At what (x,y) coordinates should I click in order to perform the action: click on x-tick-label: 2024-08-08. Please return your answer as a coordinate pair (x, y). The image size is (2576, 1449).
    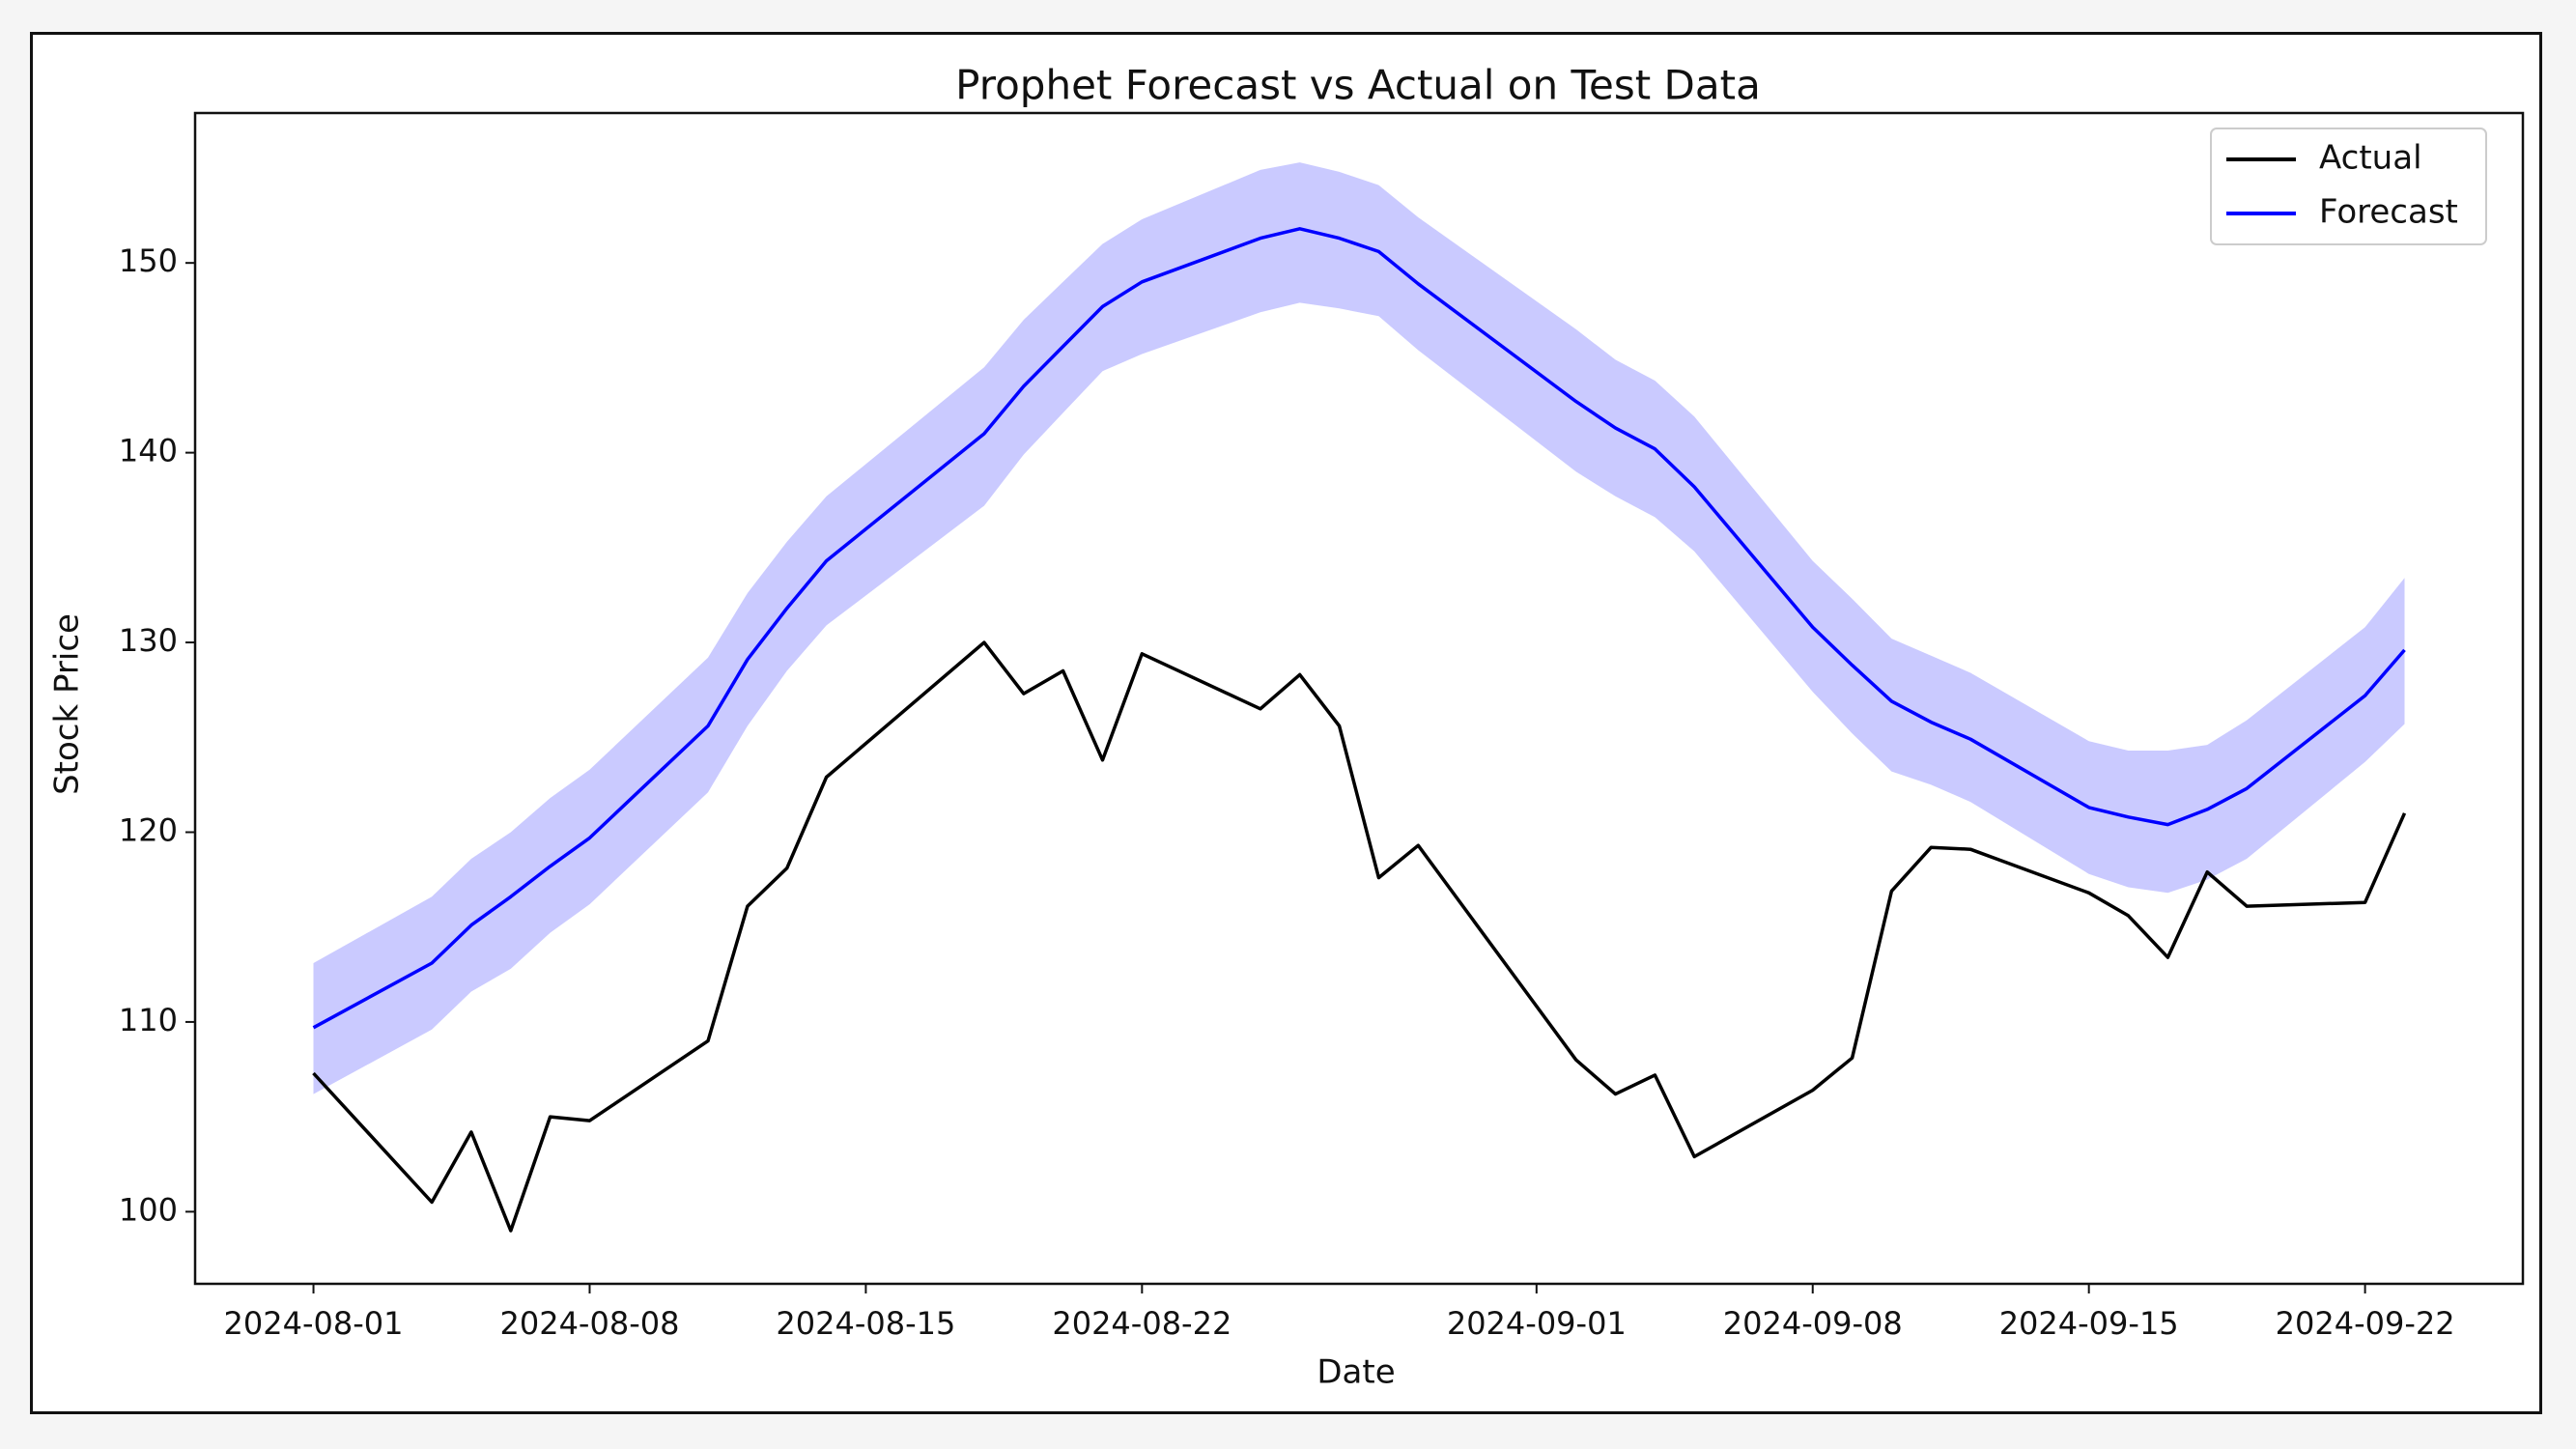
    Looking at the image, I should click on (589, 1323).